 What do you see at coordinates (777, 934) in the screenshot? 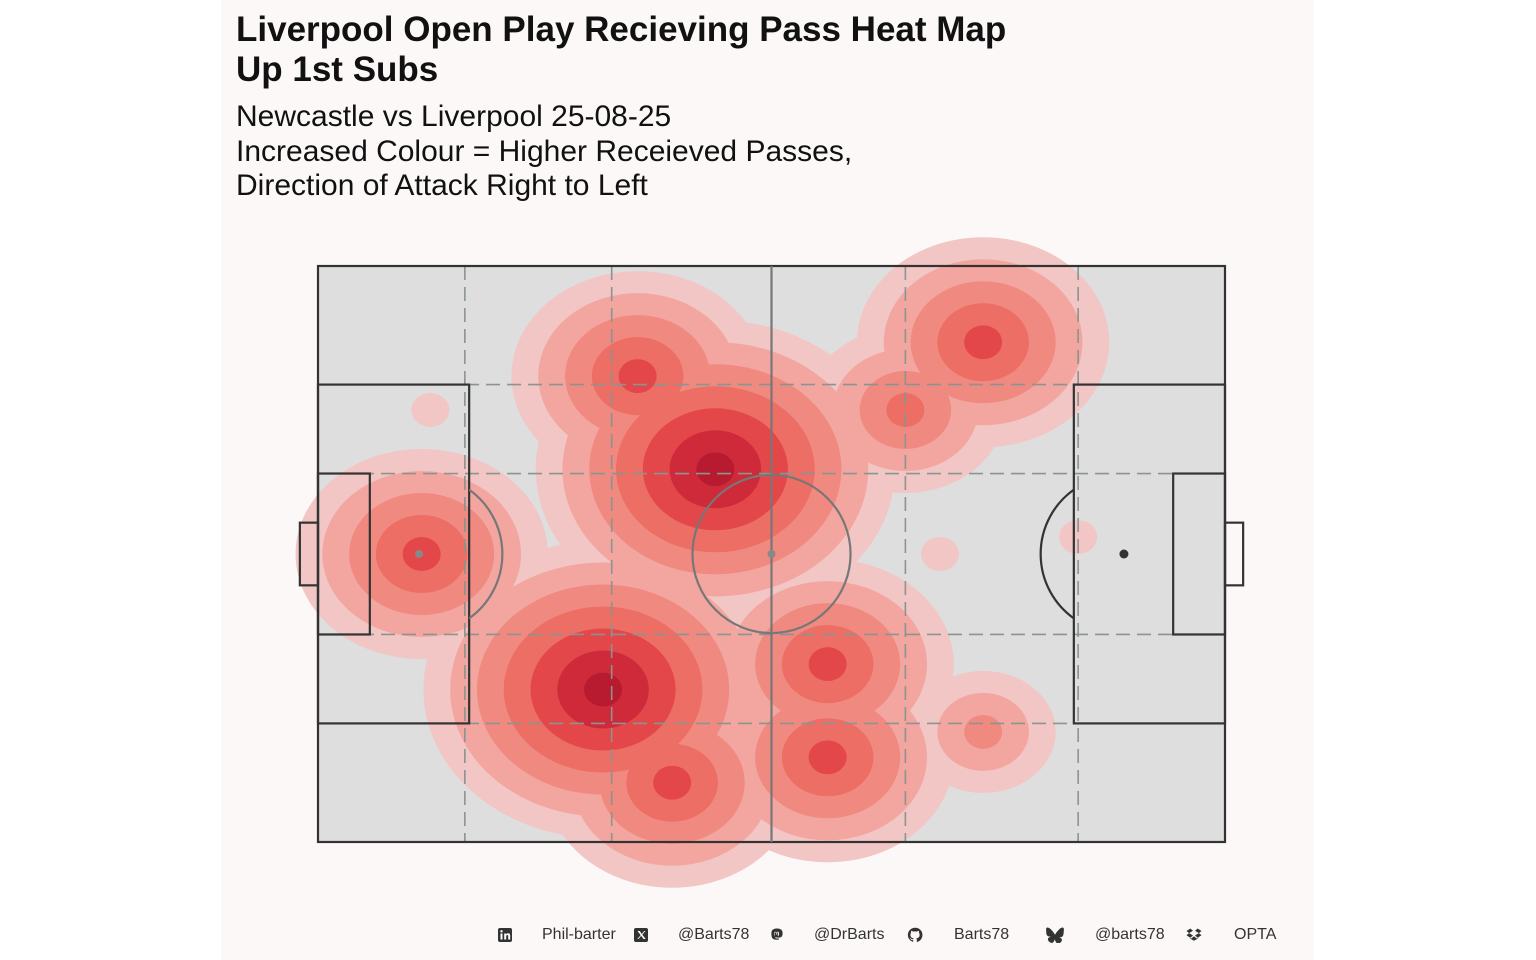
I see `mastodon-icon` at bounding box center [777, 934].